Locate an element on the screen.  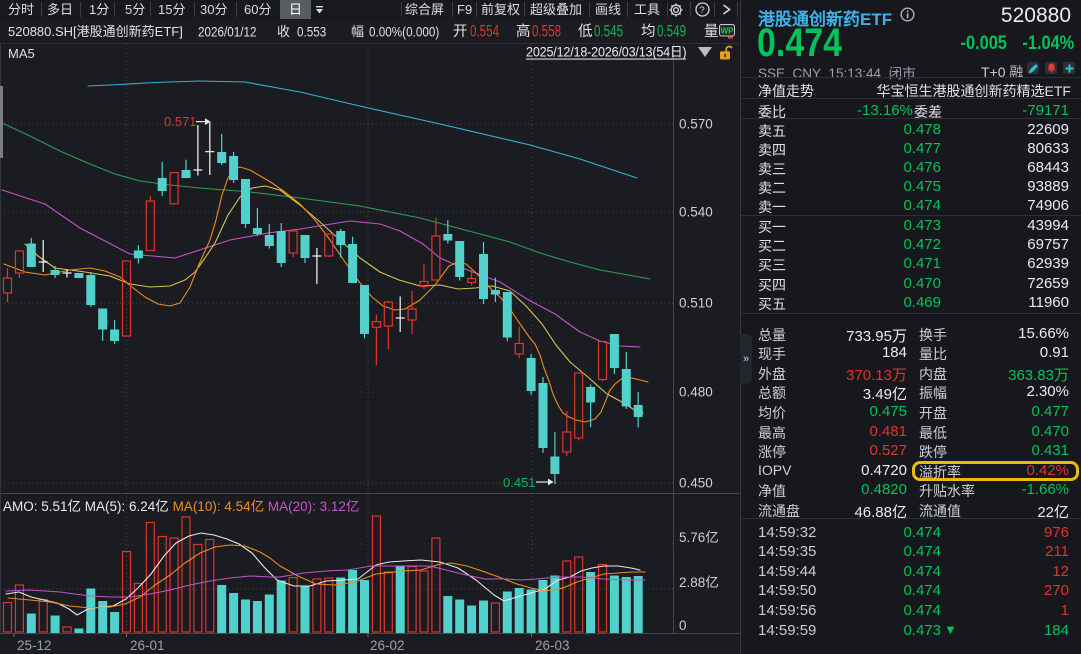
svg-text: WP is located at coordinates (728, 31).